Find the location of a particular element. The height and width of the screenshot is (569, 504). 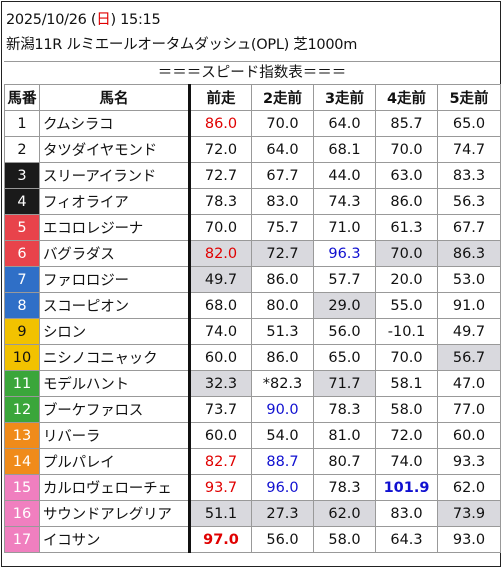

horse-number: 9 is located at coordinates (22, 331).